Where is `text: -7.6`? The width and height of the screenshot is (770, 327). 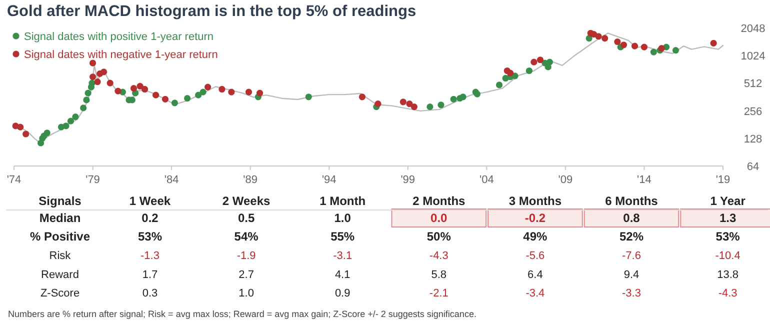 text: -7.6 is located at coordinates (631, 256).